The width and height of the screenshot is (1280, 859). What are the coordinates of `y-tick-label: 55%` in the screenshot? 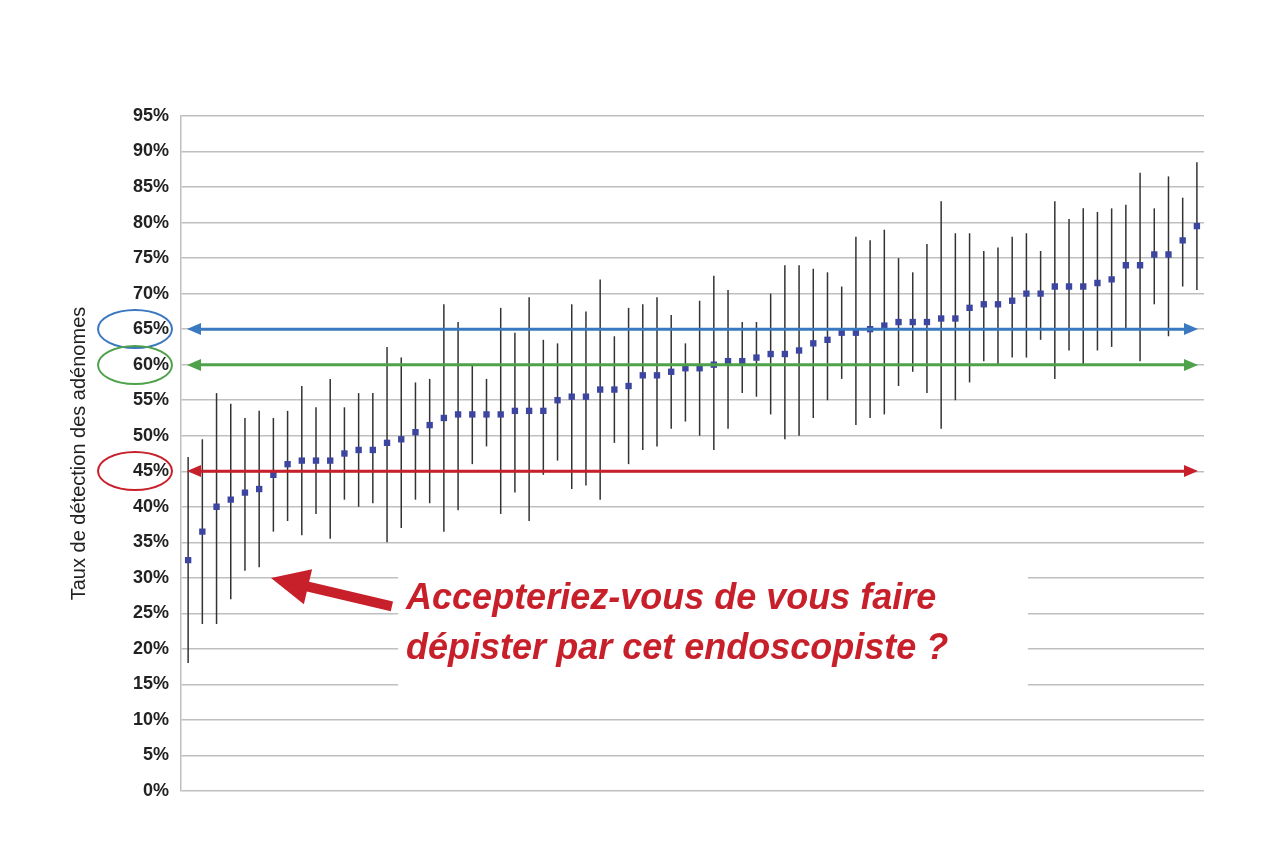 It's located at (151, 399).